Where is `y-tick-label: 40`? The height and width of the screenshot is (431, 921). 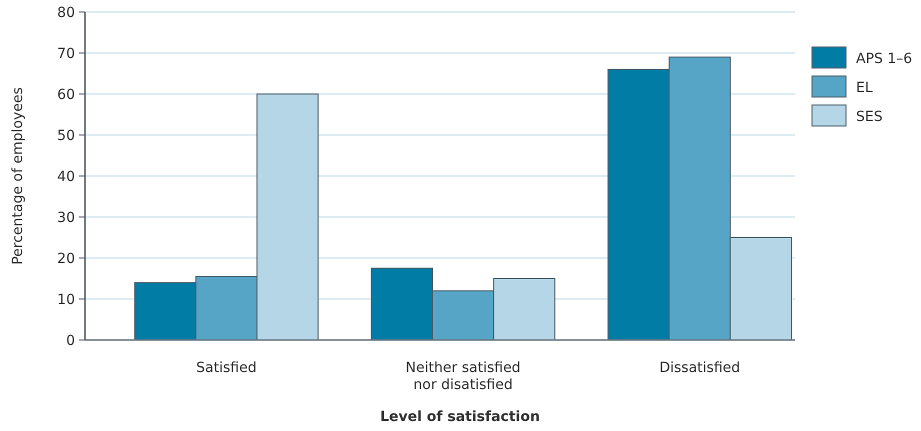 y-tick-label: 40 is located at coordinates (66, 176).